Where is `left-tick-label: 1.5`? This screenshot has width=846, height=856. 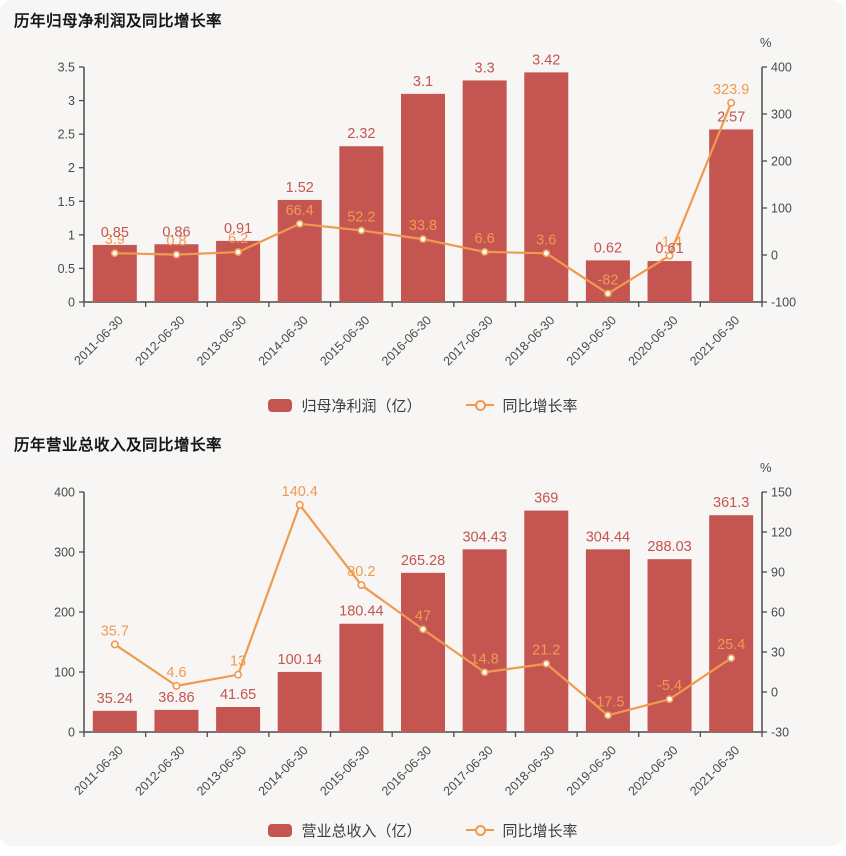 left-tick-label: 1.5 is located at coordinates (66, 202).